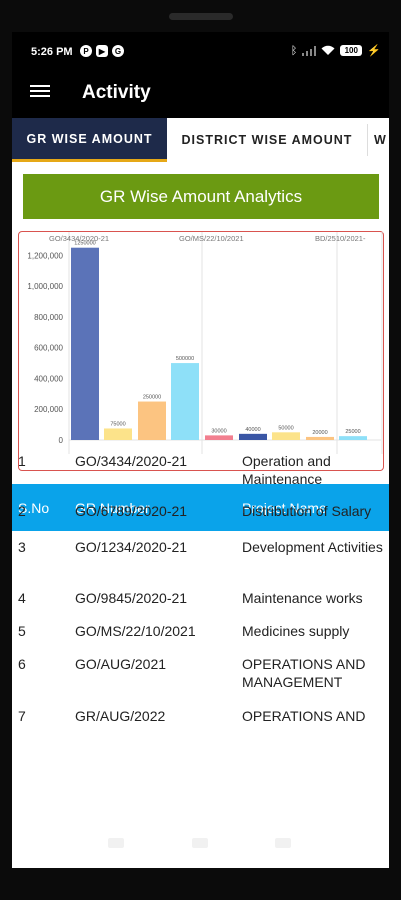  What do you see at coordinates (86, 51) in the screenshot?
I see `notification-icon: P` at bounding box center [86, 51].